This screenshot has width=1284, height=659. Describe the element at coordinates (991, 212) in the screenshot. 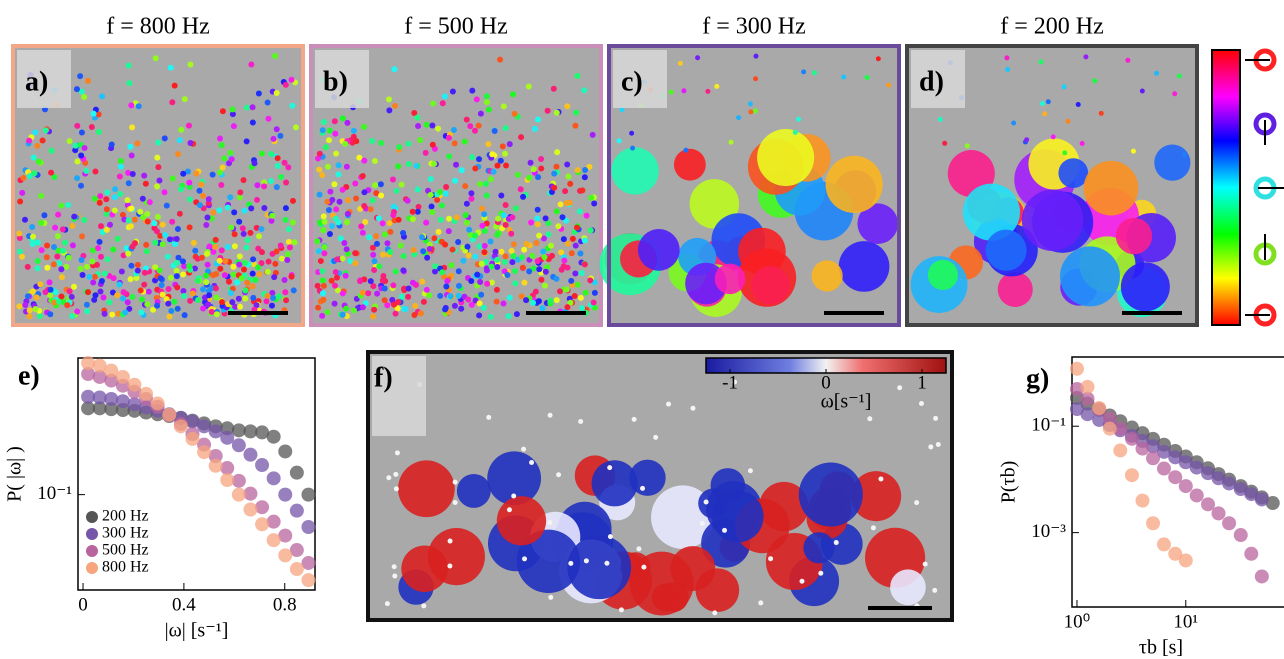

I see `crystallite` at that location.